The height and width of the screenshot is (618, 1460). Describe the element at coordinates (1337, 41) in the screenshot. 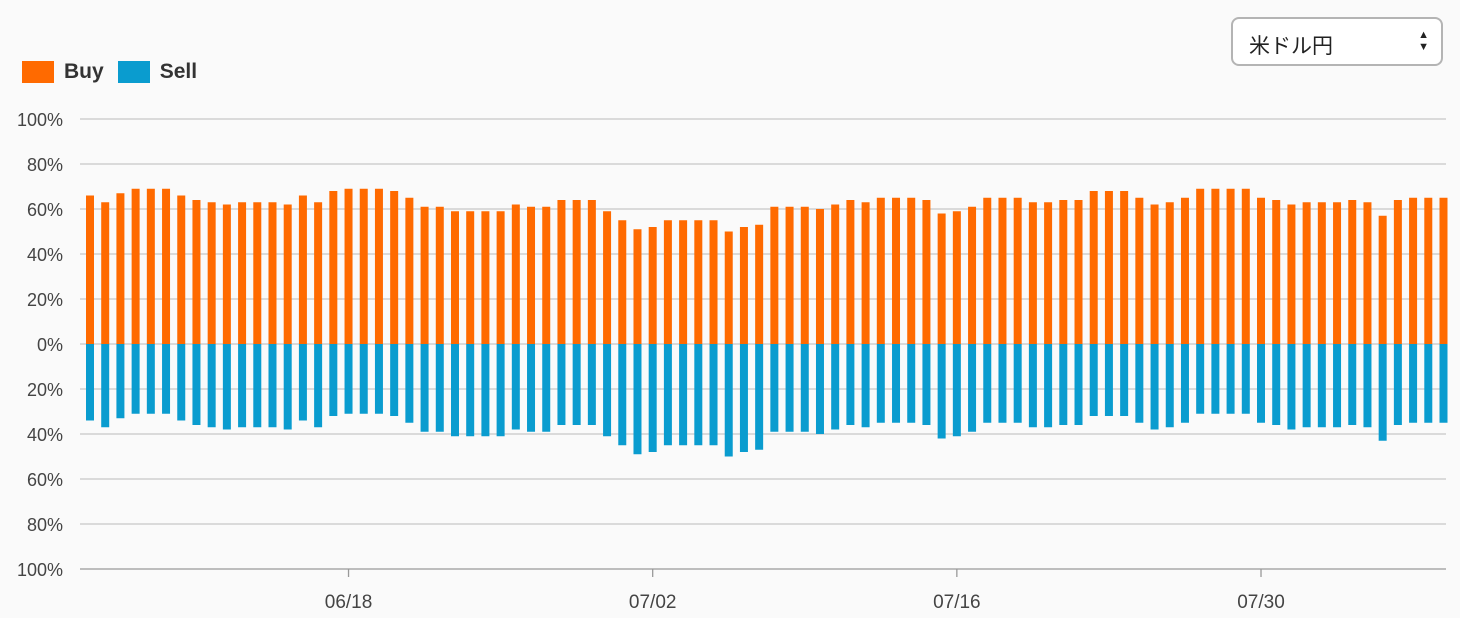

I see `currency-pair-select: 米ドル円 ▲ ▼` at that location.